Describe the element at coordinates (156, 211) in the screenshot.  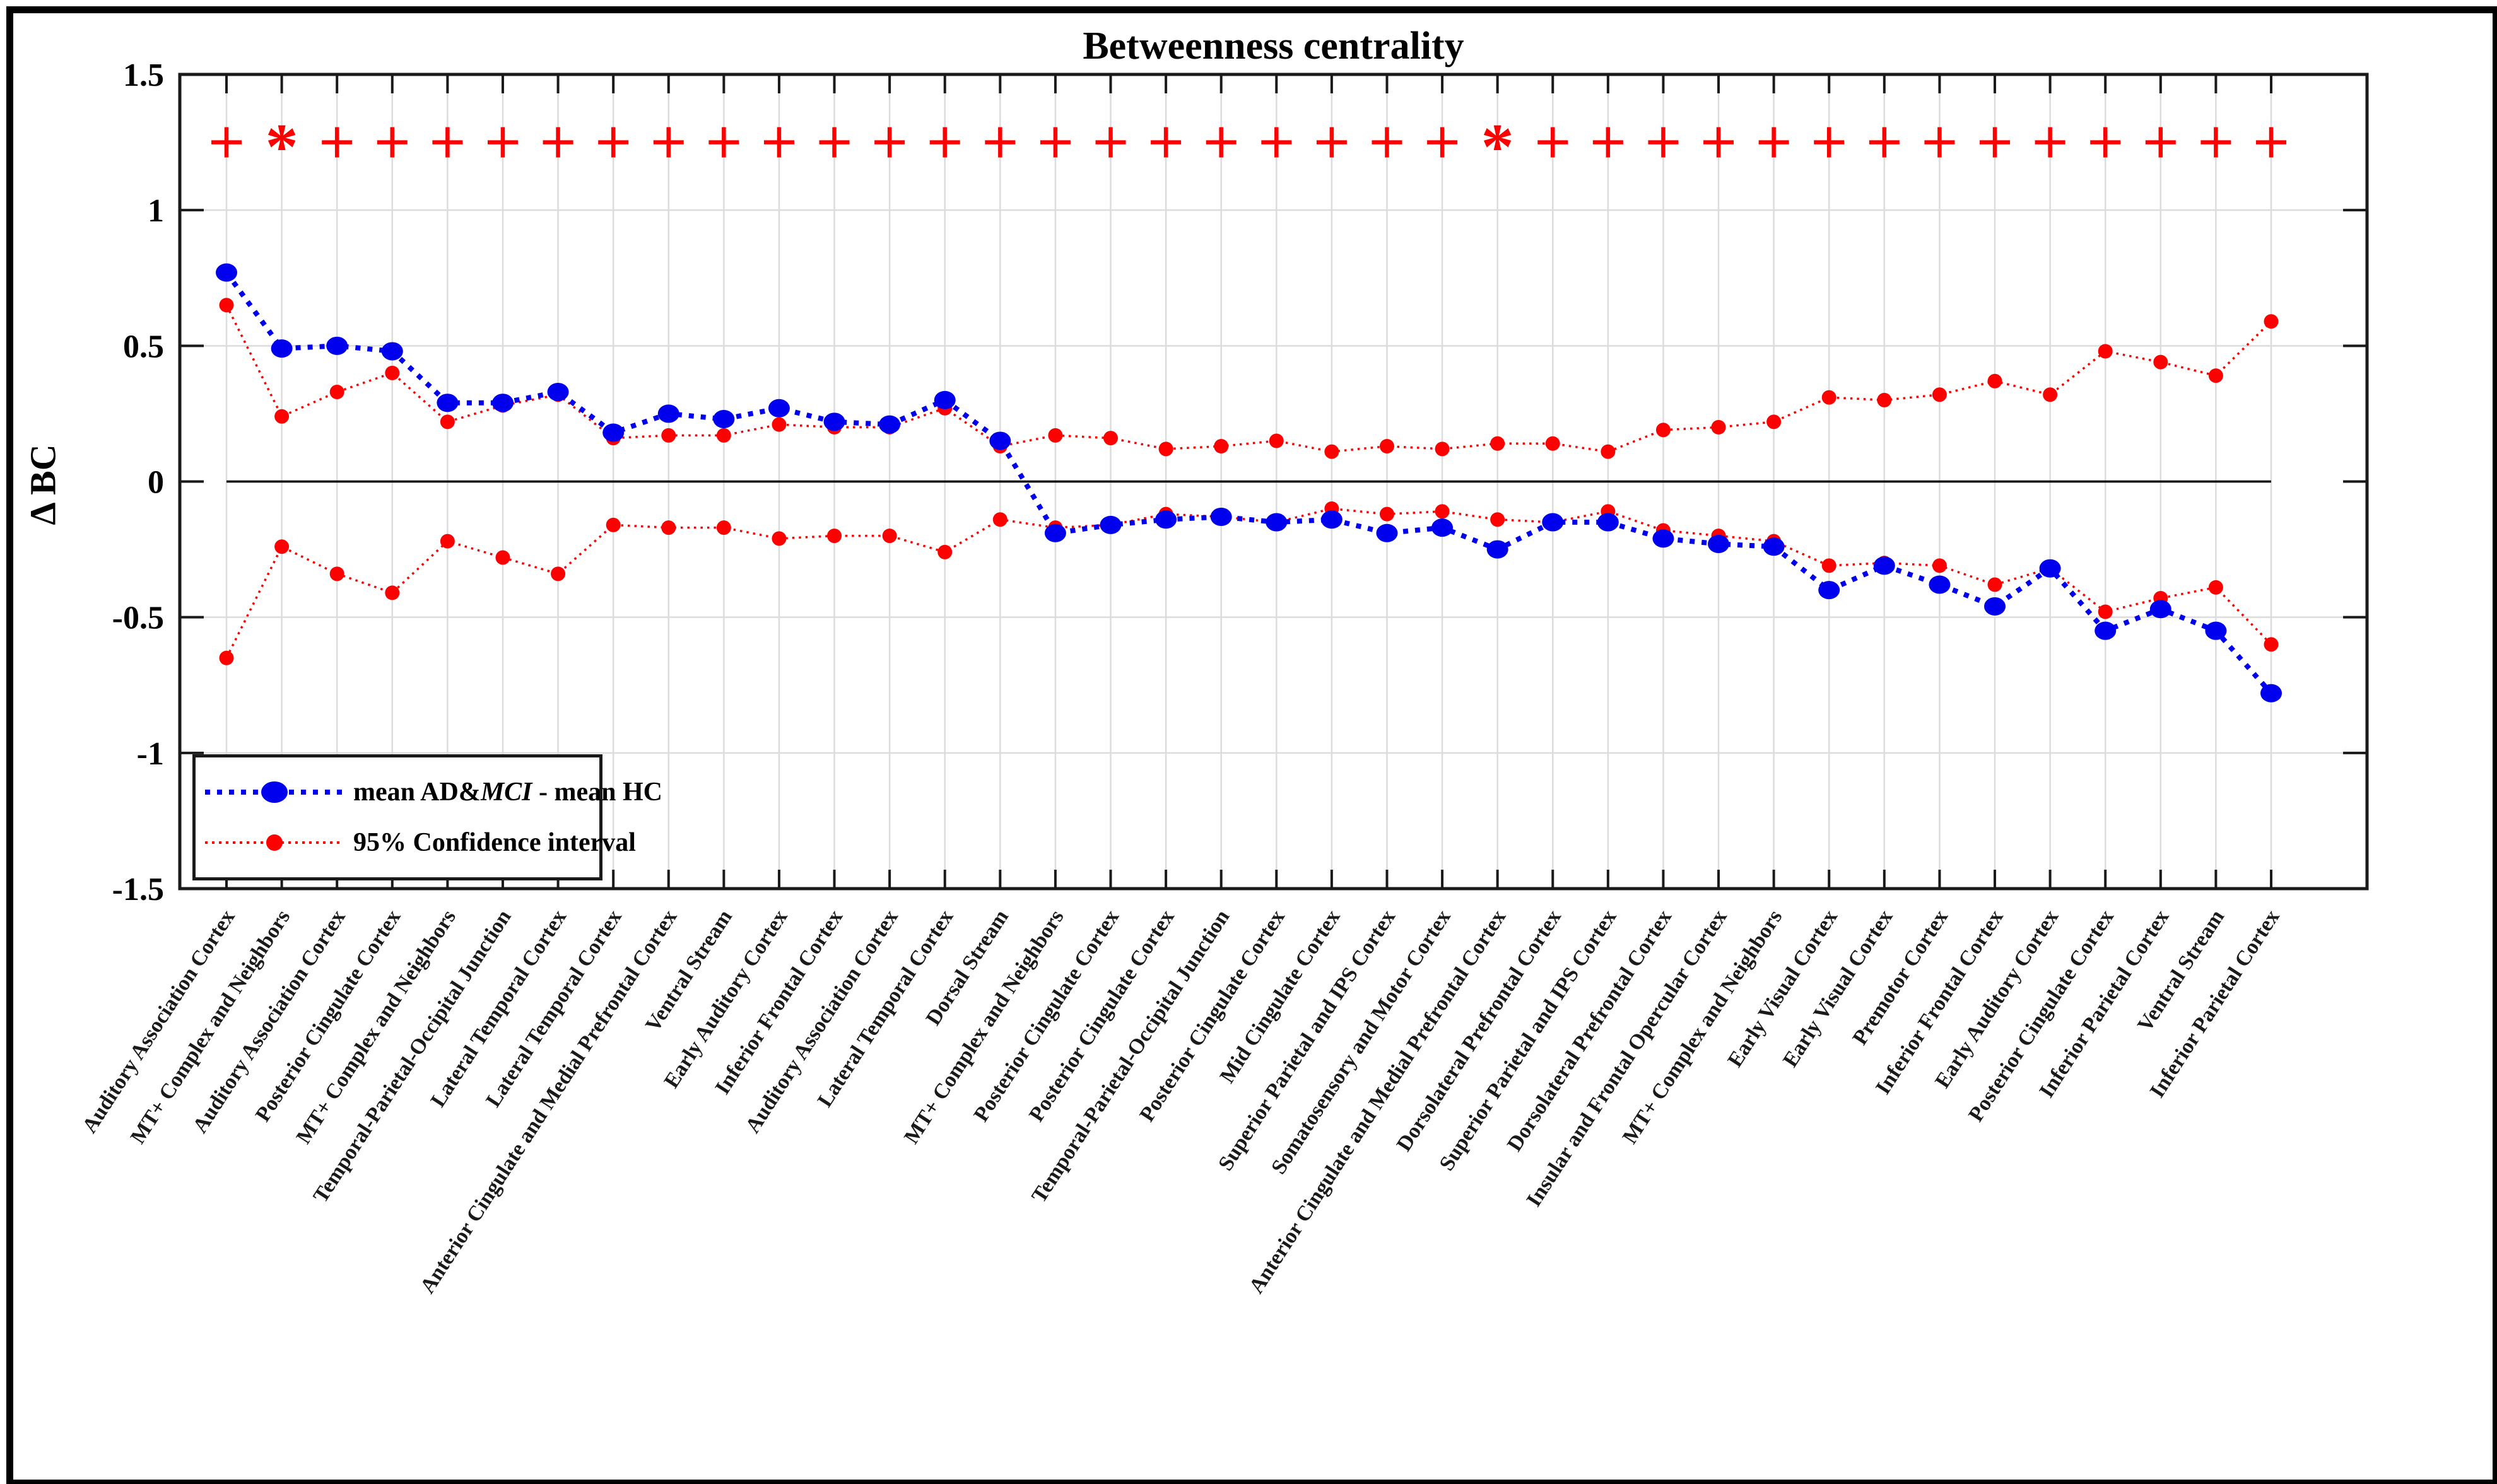
I see `y-tick-label: 1` at that location.